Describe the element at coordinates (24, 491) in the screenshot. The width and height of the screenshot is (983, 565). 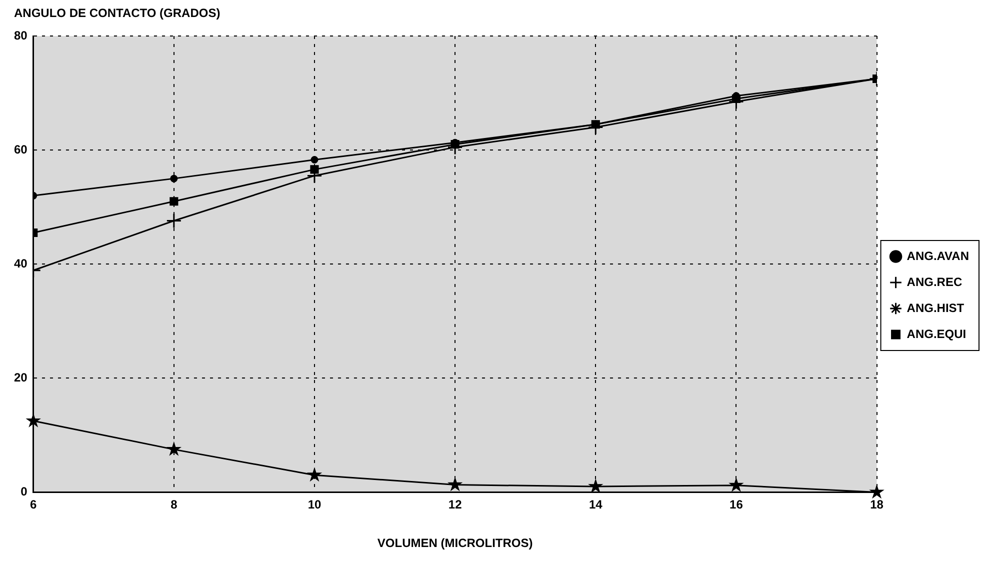
I see `y-tick-label: 0` at that location.